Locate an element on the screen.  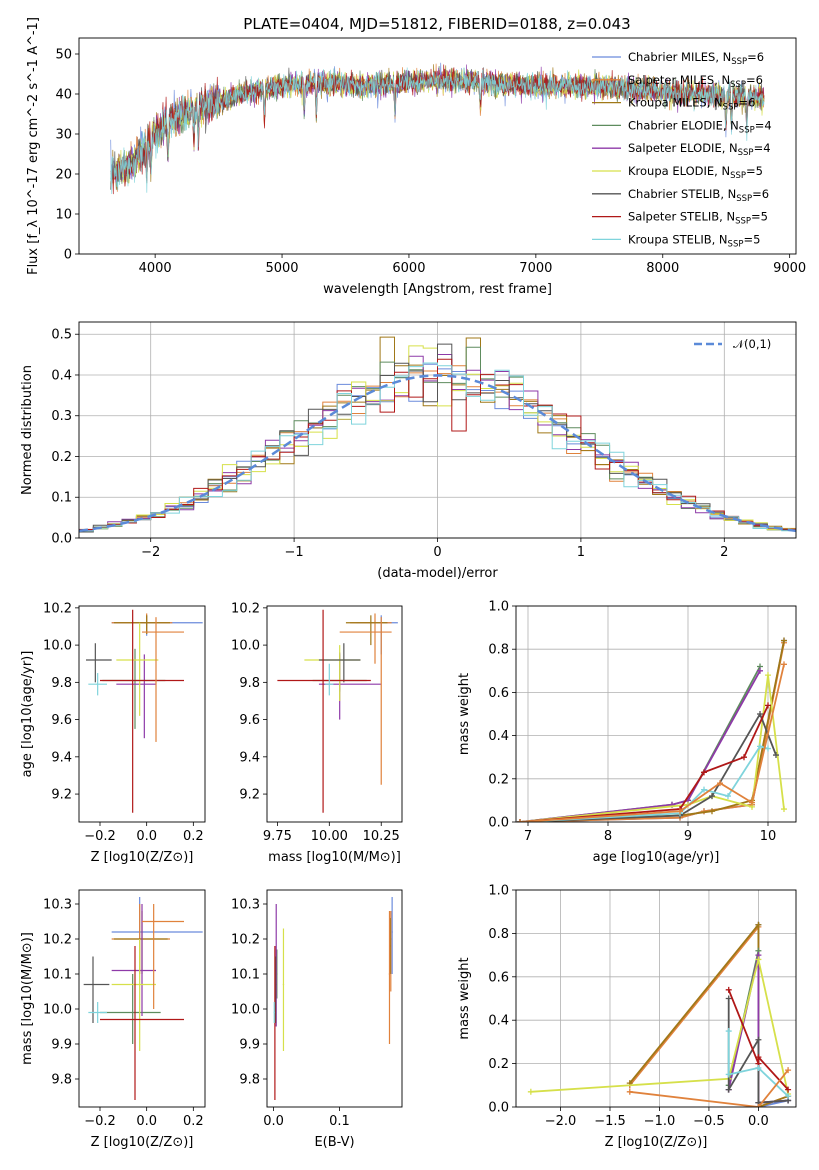
mass_weight_vs_Z-line is located at coordinates (709, 1088).